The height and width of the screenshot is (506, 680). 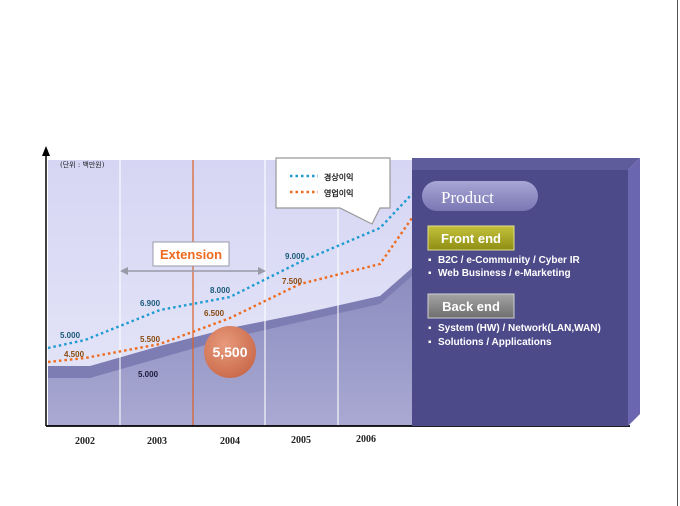 I want to click on tick-label-2004: 2004, so click(x=230, y=441).